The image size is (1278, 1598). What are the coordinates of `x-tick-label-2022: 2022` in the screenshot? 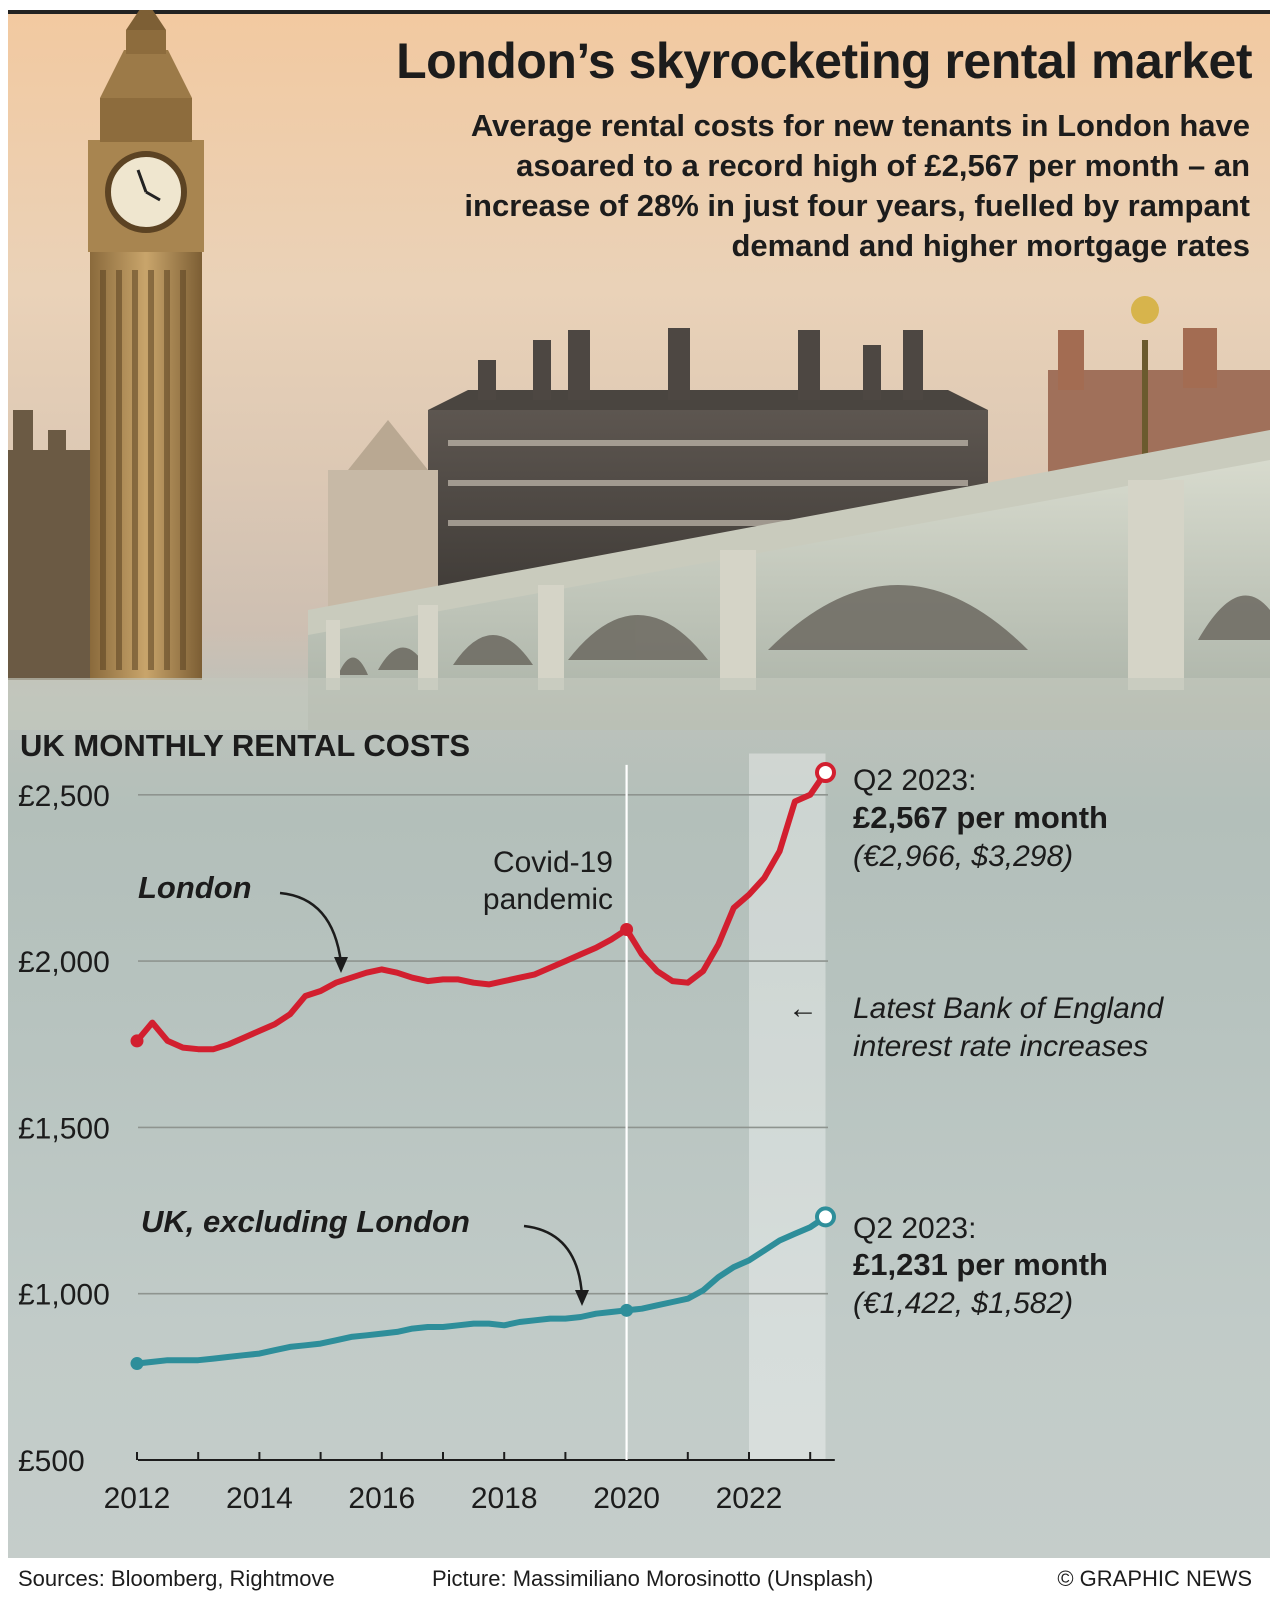 It's located at (749, 1498).